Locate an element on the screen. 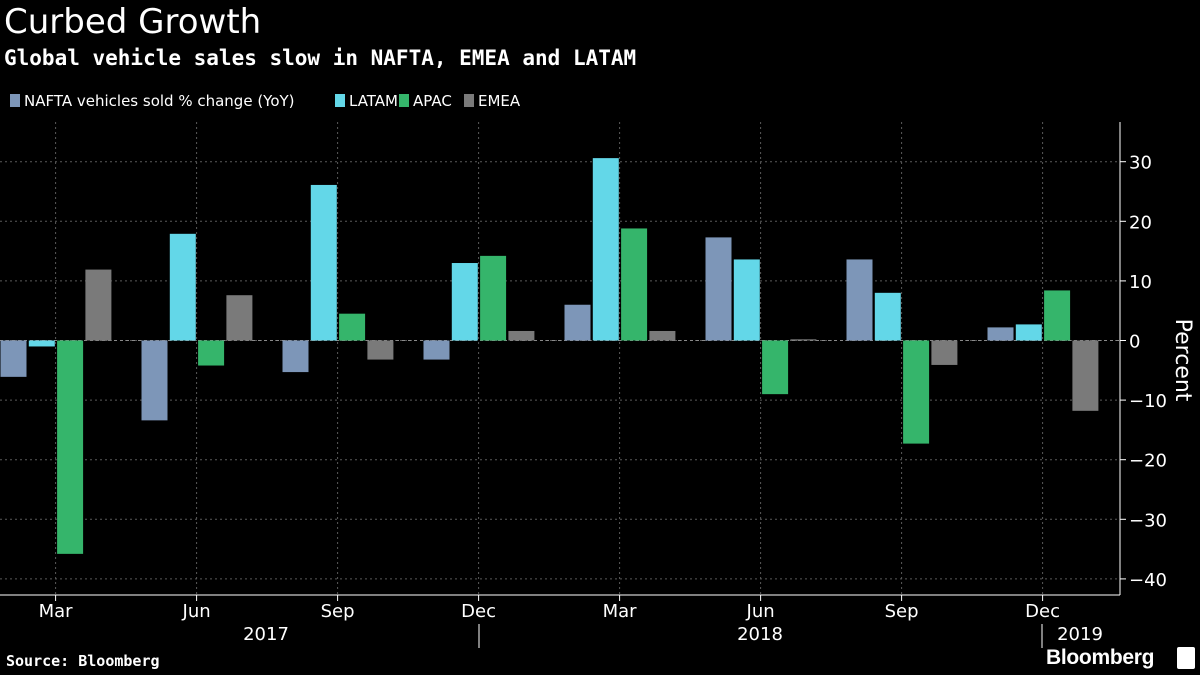  chart-title: Curbed Growth is located at coordinates (133, 22).